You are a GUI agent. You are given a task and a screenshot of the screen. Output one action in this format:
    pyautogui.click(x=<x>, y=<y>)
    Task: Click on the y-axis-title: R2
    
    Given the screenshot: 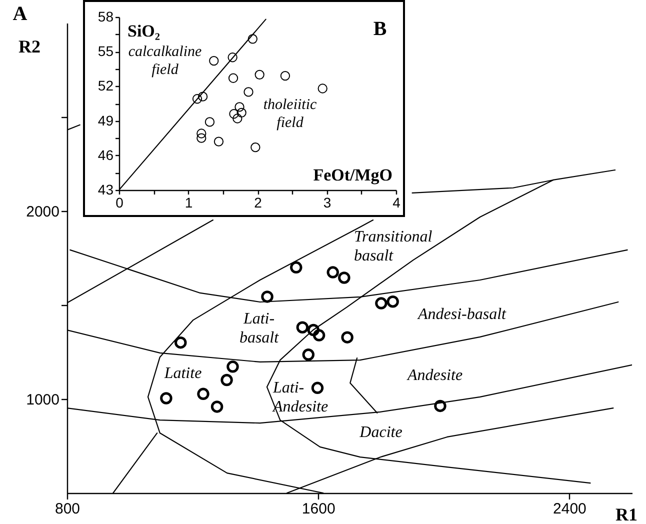 What is the action you would take?
    pyautogui.click(x=29, y=46)
    